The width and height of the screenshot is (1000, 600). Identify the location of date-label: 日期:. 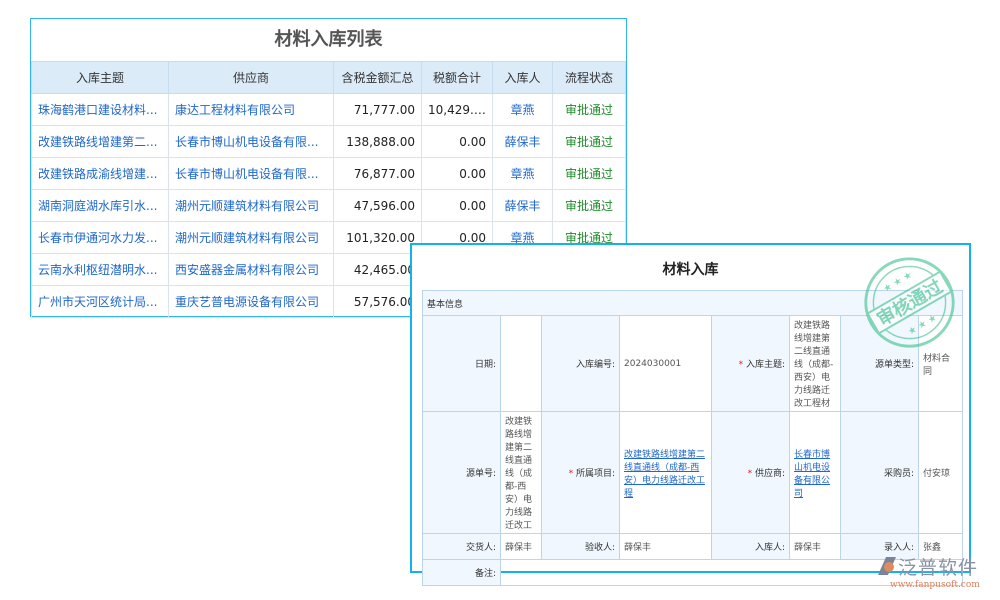
(461, 363).